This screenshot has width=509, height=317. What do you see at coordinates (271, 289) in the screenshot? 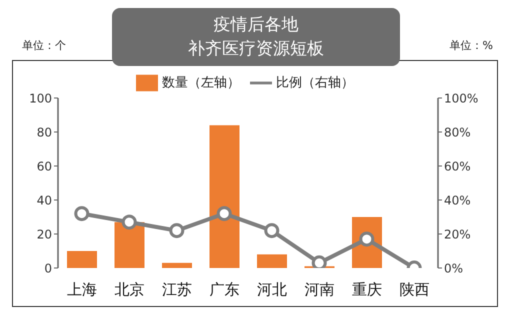
I see `x-tick-label: 河北` at bounding box center [271, 289].